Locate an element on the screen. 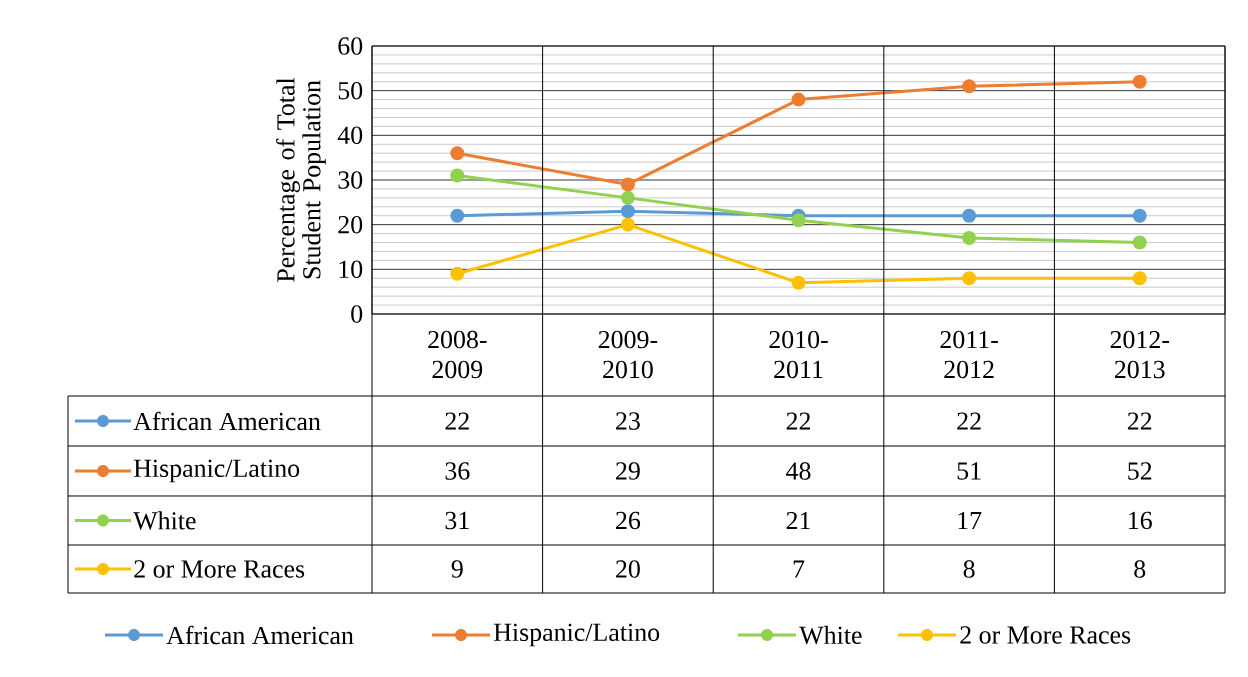 The width and height of the screenshot is (1248, 677). data-label: 21 is located at coordinates (798, 520).